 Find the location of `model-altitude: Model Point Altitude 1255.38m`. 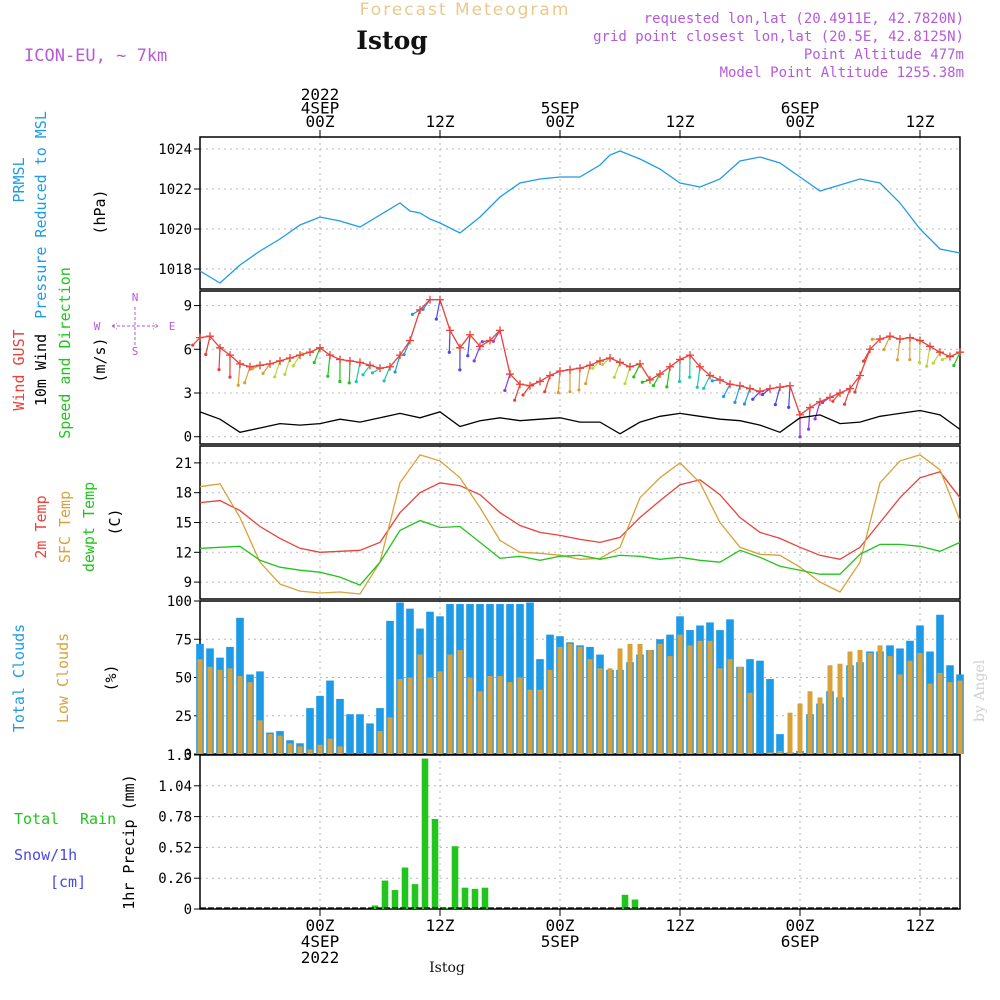

model-altitude: Model Point Altitude 1255.38m is located at coordinates (842, 73).